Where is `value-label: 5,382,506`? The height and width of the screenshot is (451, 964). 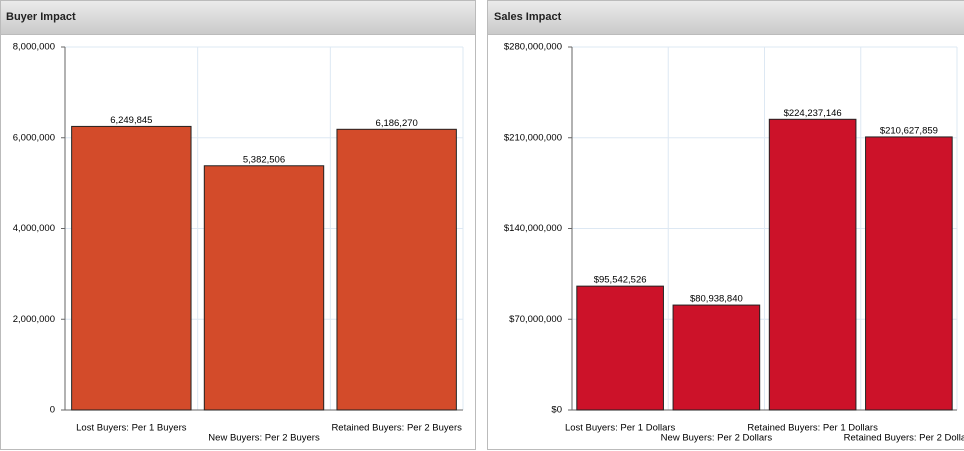 value-label: 5,382,506 is located at coordinates (264, 159).